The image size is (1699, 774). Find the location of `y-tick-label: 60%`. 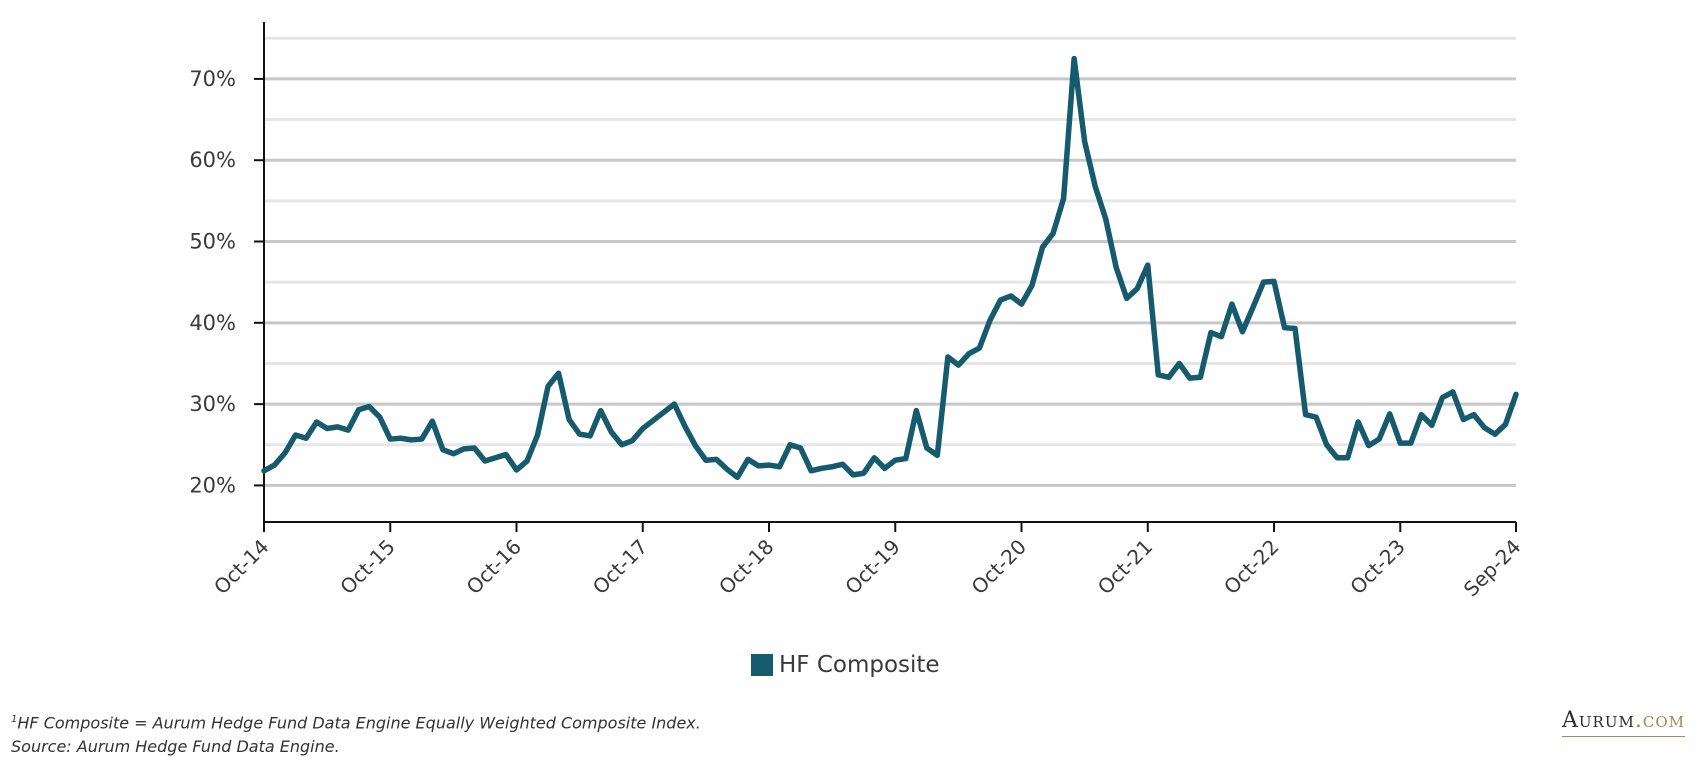

y-tick-label: 60% is located at coordinates (212, 160).